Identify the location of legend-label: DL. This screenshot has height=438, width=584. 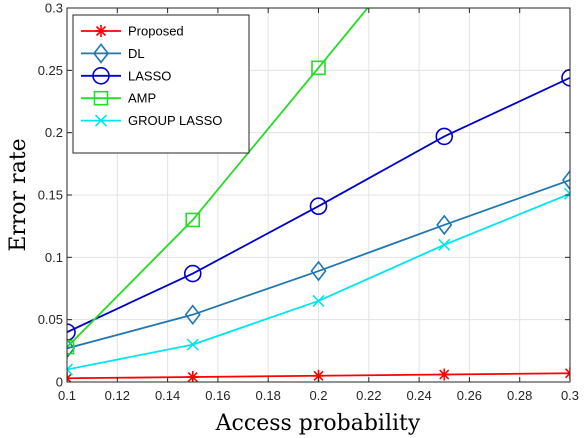
(136, 53).